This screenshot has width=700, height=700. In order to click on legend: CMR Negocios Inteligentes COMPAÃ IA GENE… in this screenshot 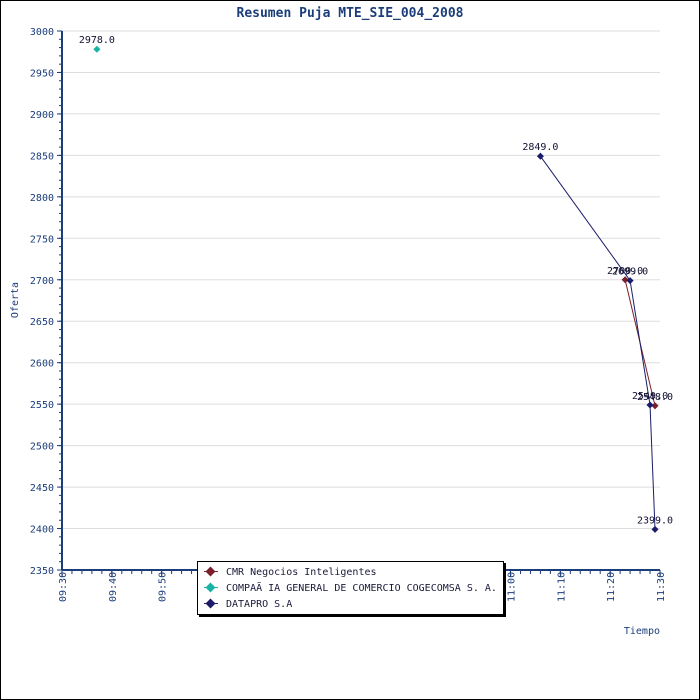, I will do `click(350, 588)`.